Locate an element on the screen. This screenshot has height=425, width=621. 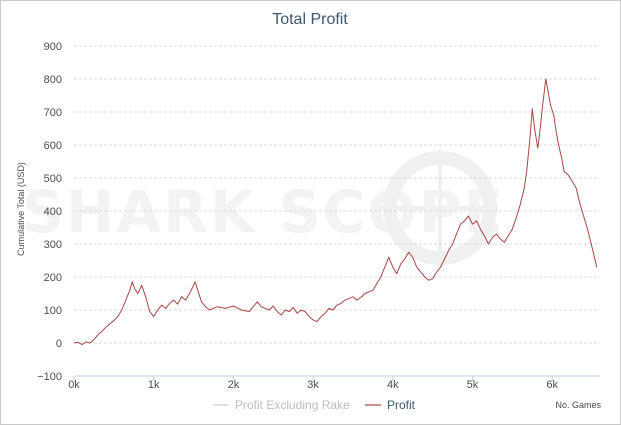
x-tick-label: 4k is located at coordinates (393, 385).